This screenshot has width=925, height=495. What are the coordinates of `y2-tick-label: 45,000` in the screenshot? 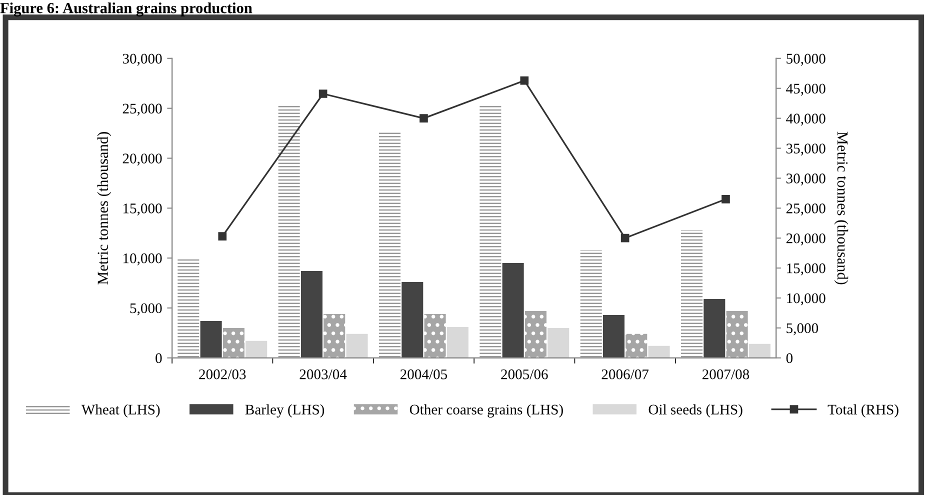 It's located at (806, 90).